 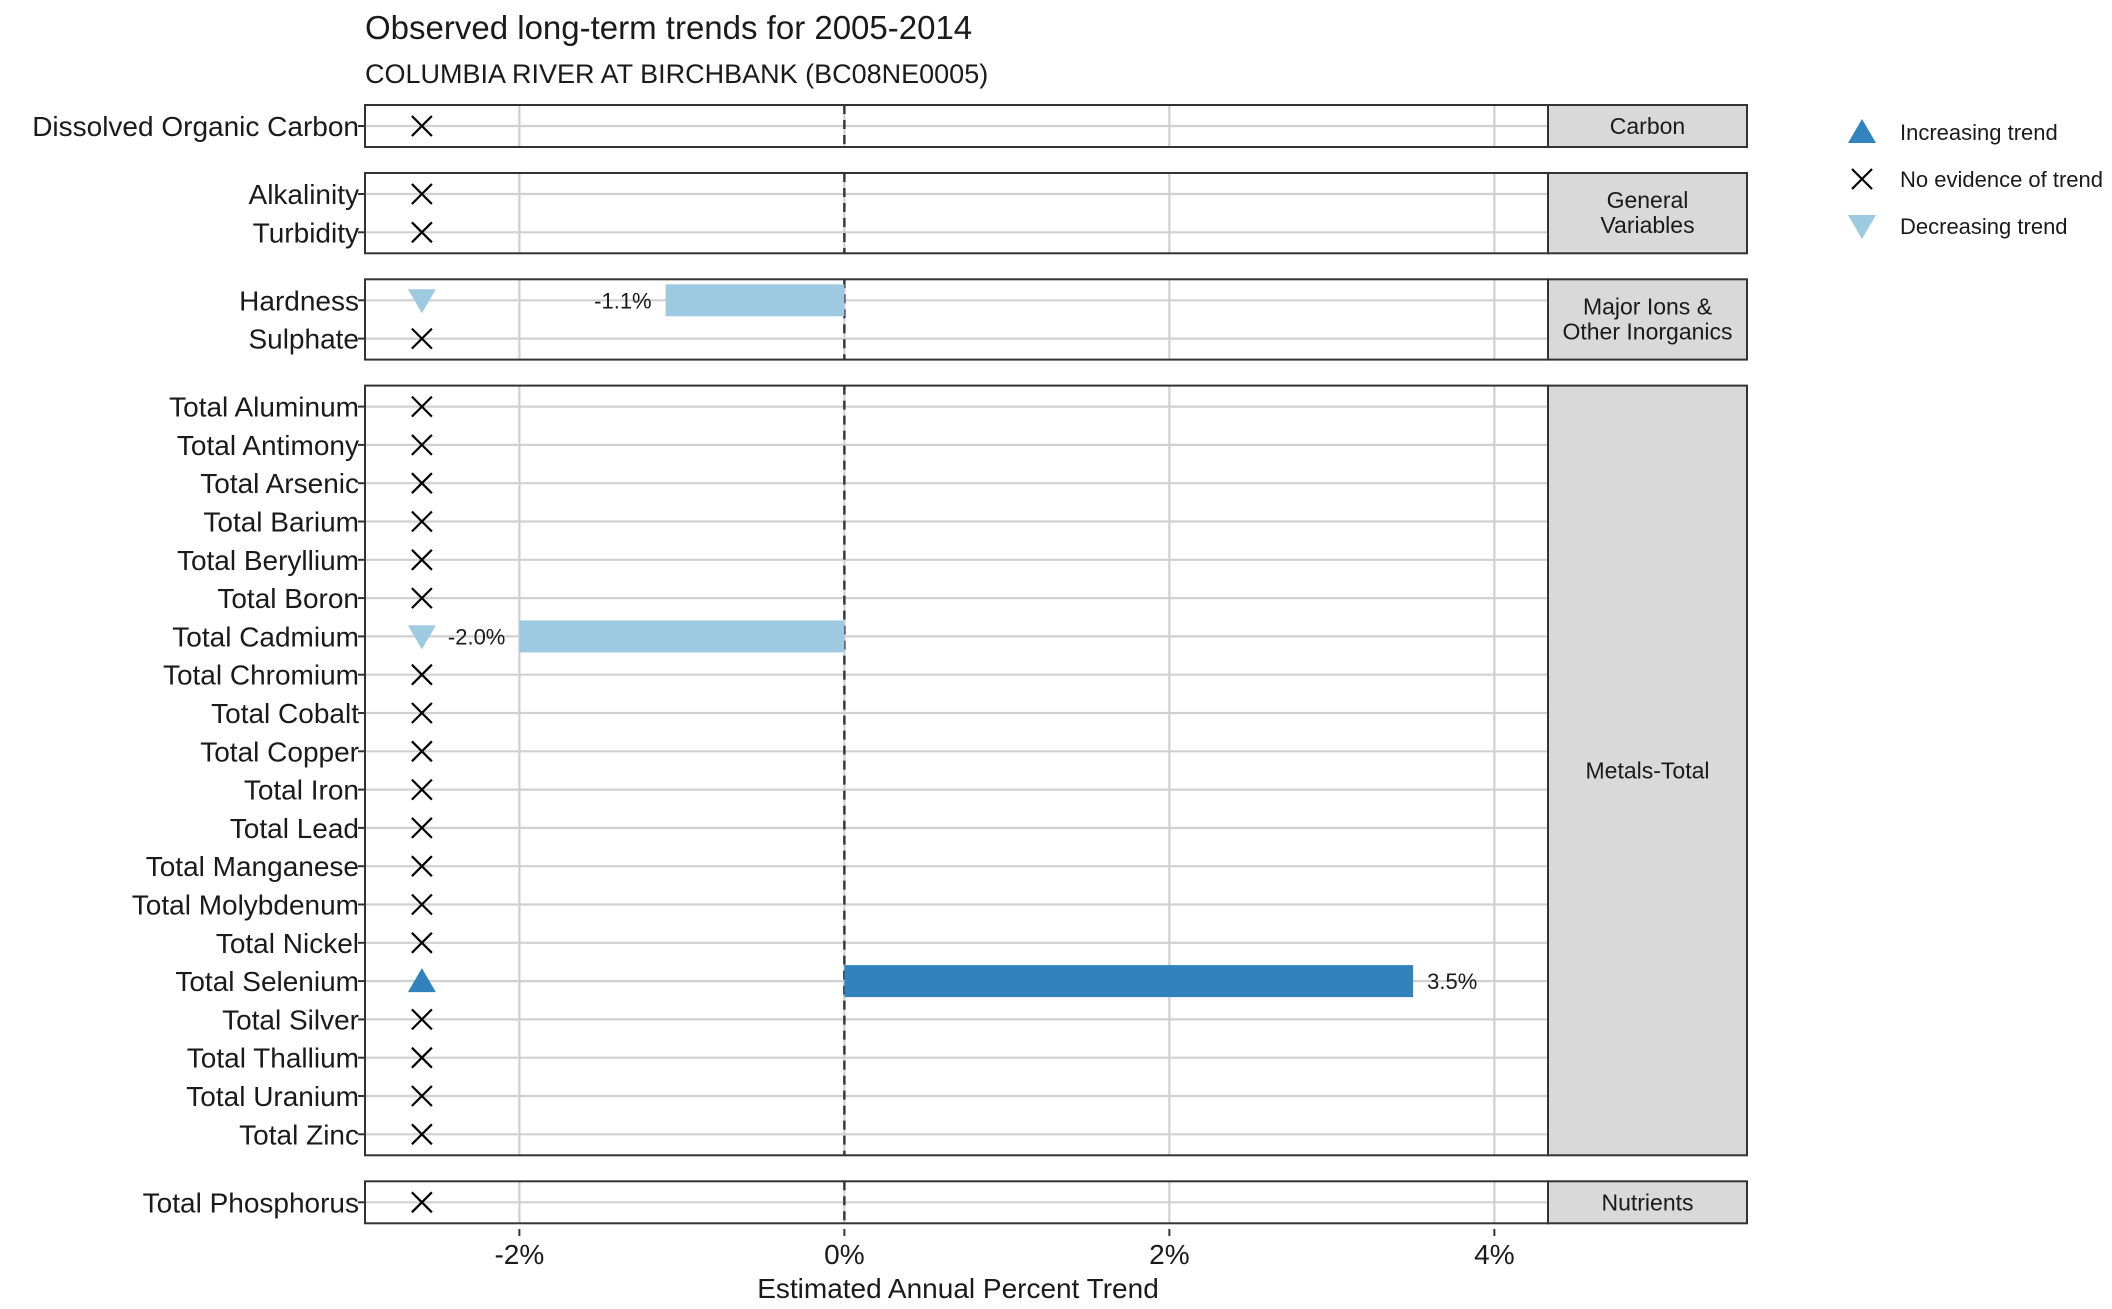 I want to click on y-axis-label: Total Iron, so click(x=301, y=790).